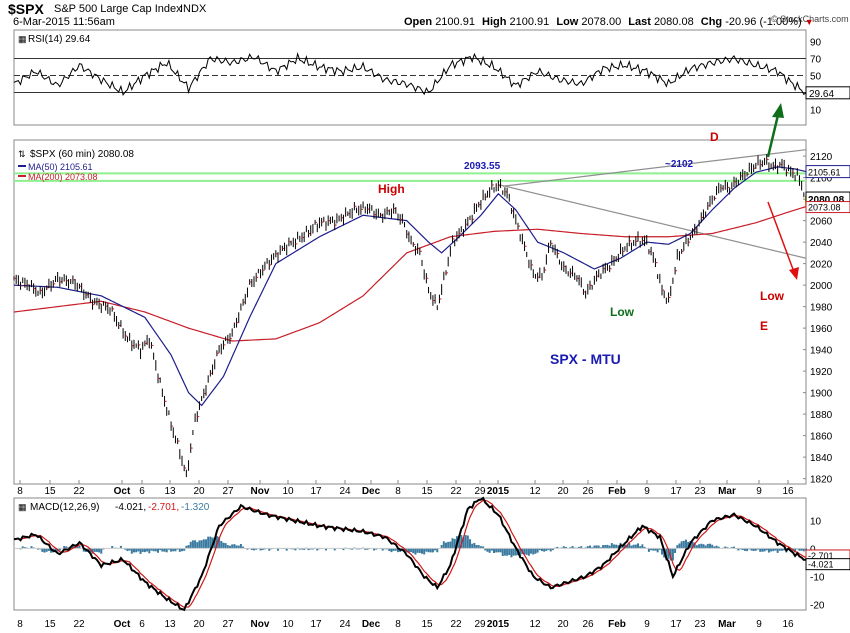 The image size is (850, 633). I want to click on x-axis-label: 9, so click(647, 491).